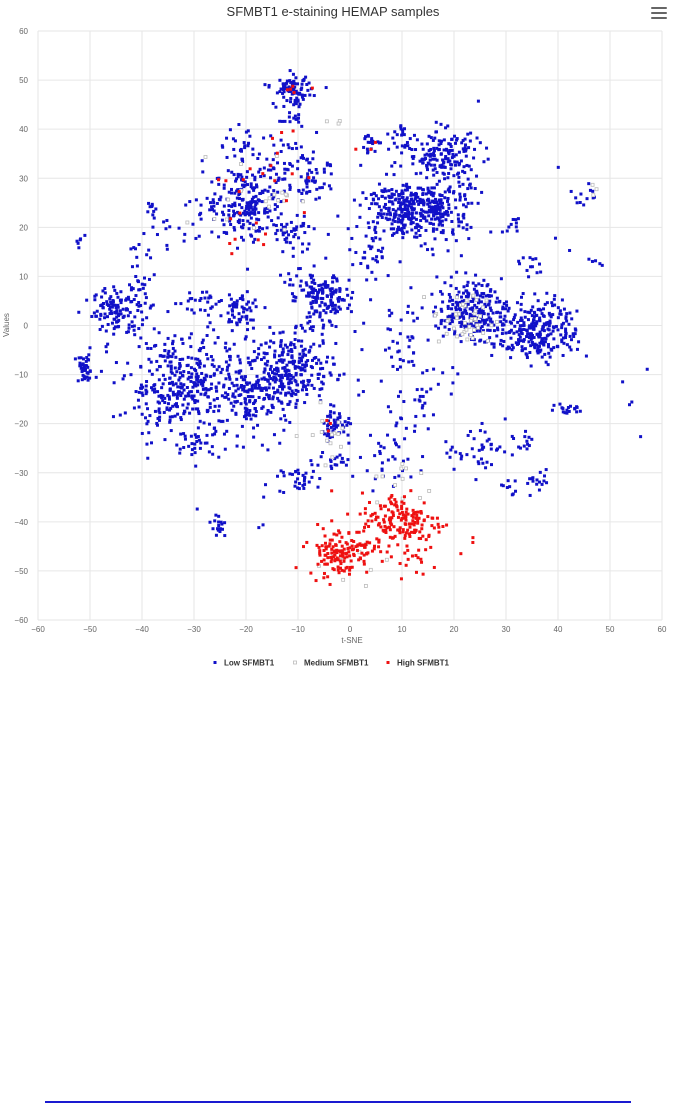 The height and width of the screenshot is (1104, 693). I want to click on chart-menu-button, so click(659, 13).